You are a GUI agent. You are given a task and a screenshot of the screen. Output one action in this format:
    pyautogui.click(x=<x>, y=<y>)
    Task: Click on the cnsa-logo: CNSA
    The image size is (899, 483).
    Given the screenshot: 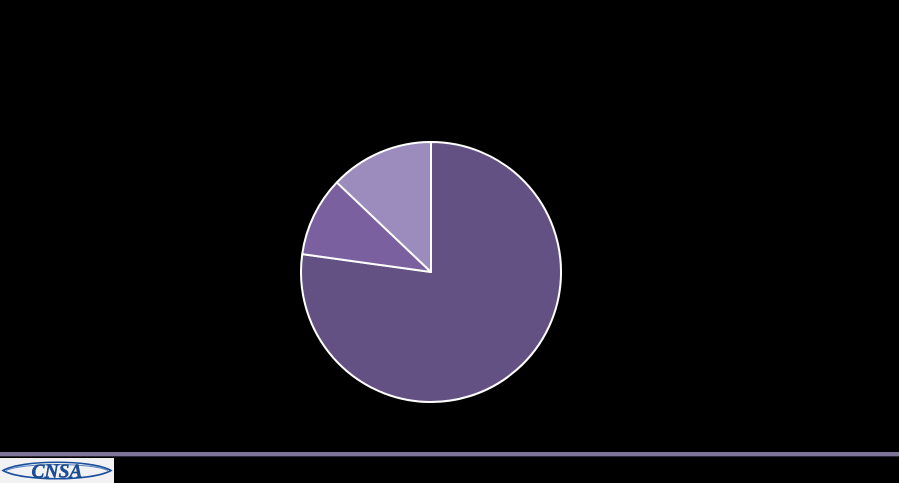 What is the action you would take?
    pyautogui.click(x=57, y=470)
    